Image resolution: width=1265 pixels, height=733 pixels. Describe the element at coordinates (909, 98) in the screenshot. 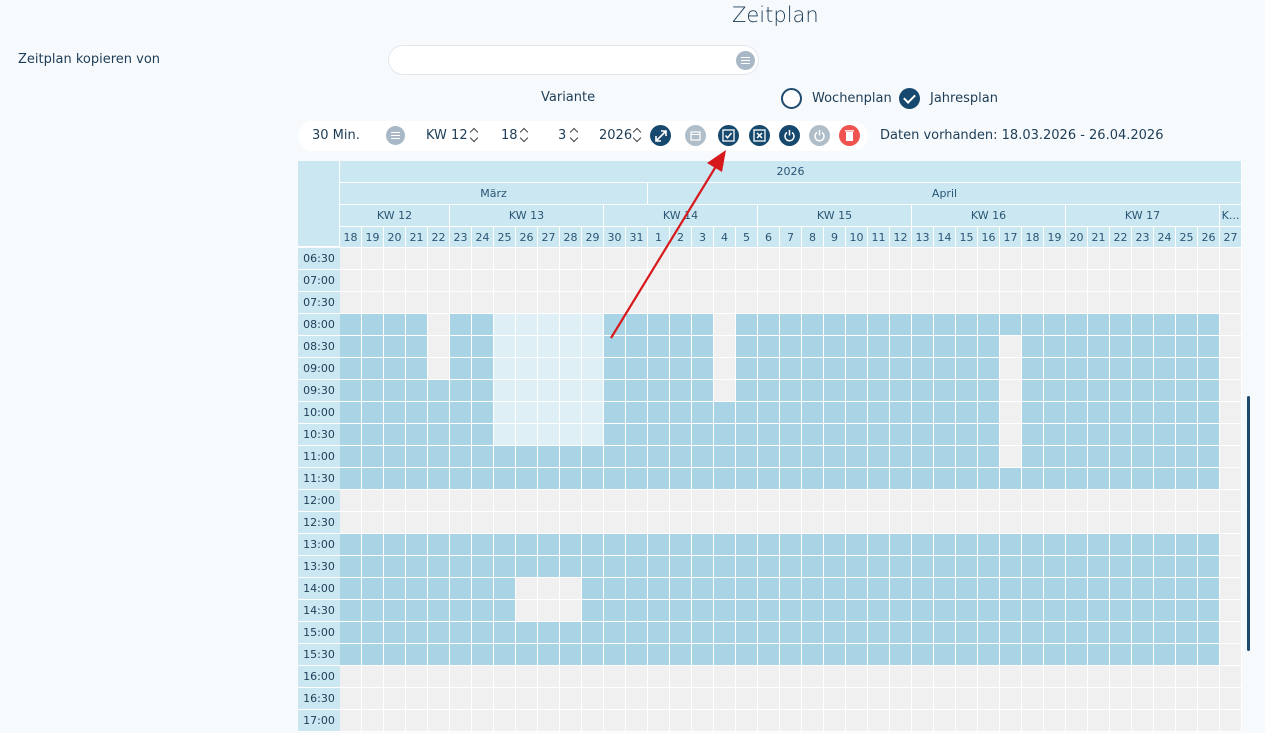

I see `radio-year-plan` at that location.